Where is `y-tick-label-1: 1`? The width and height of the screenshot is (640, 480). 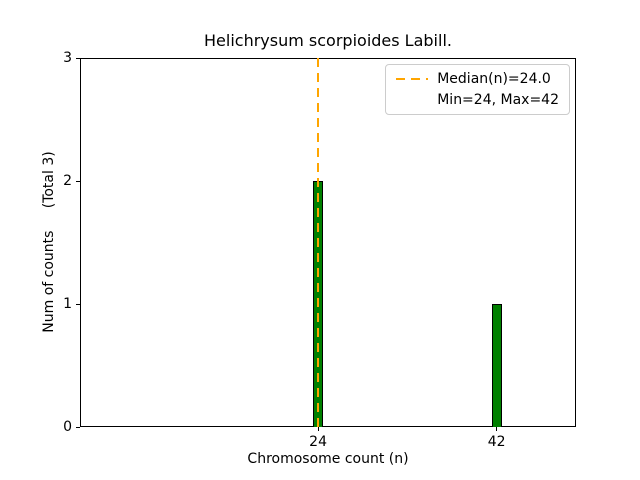 y-tick-label-1: 1 is located at coordinates (67, 304).